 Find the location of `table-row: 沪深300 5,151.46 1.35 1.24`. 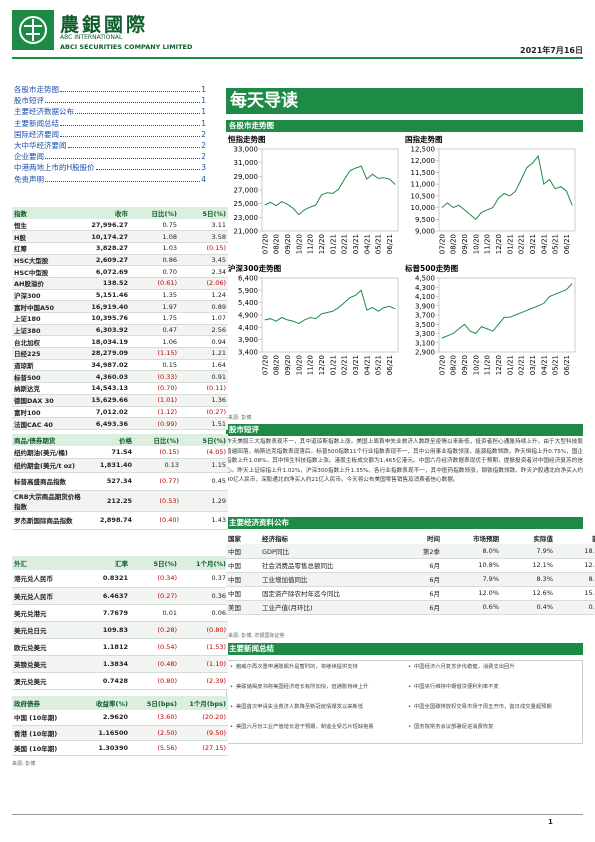

table-row: 沪深300 5,151.46 1.35 1.24 is located at coordinates (120, 295).